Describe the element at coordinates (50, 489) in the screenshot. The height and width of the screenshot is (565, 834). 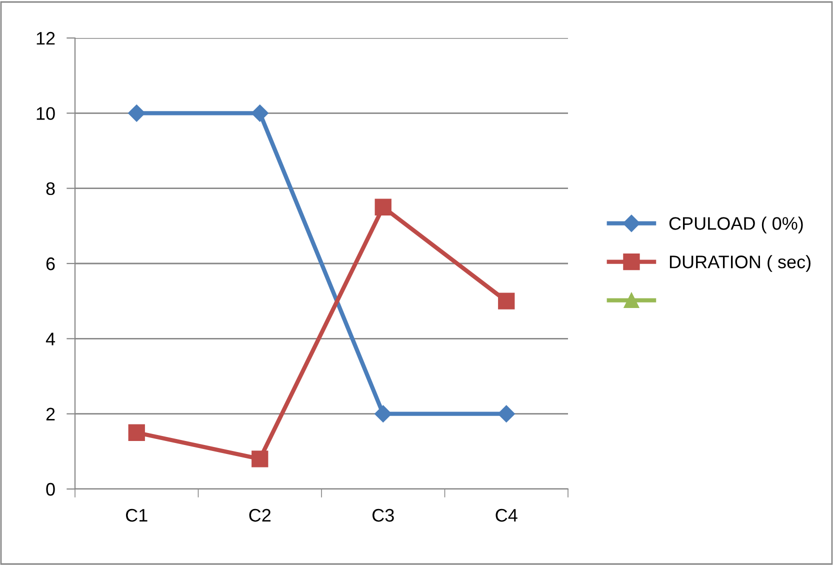
I see `y-tick-label: 0` at that location.